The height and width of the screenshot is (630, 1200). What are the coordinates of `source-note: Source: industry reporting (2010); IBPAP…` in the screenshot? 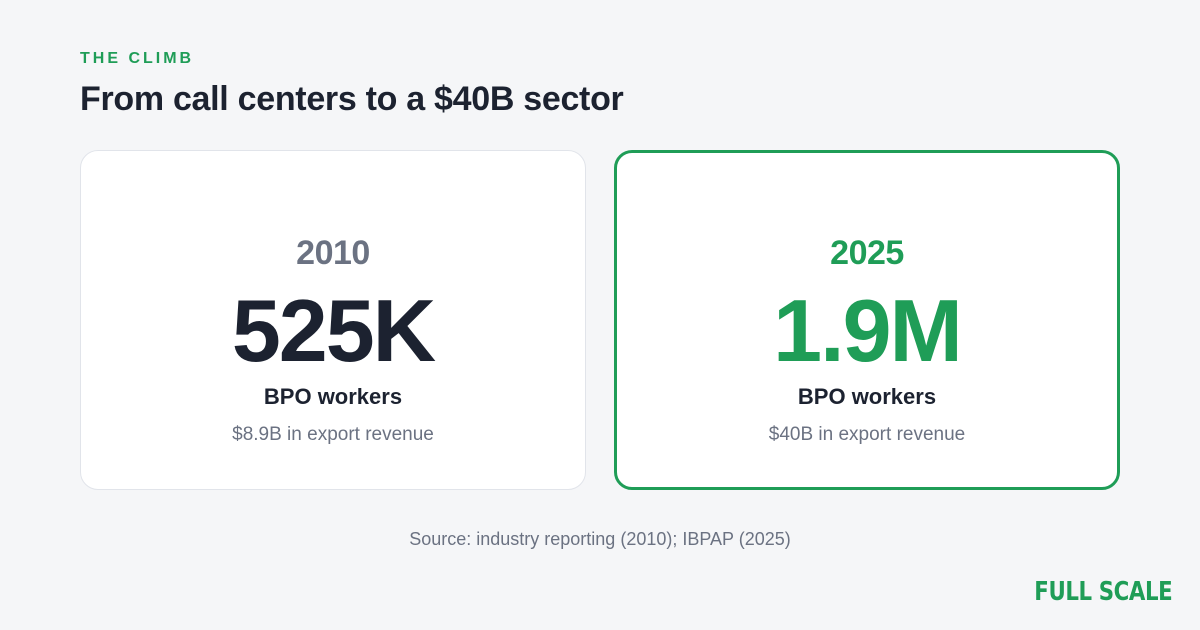 It's located at (600, 539).